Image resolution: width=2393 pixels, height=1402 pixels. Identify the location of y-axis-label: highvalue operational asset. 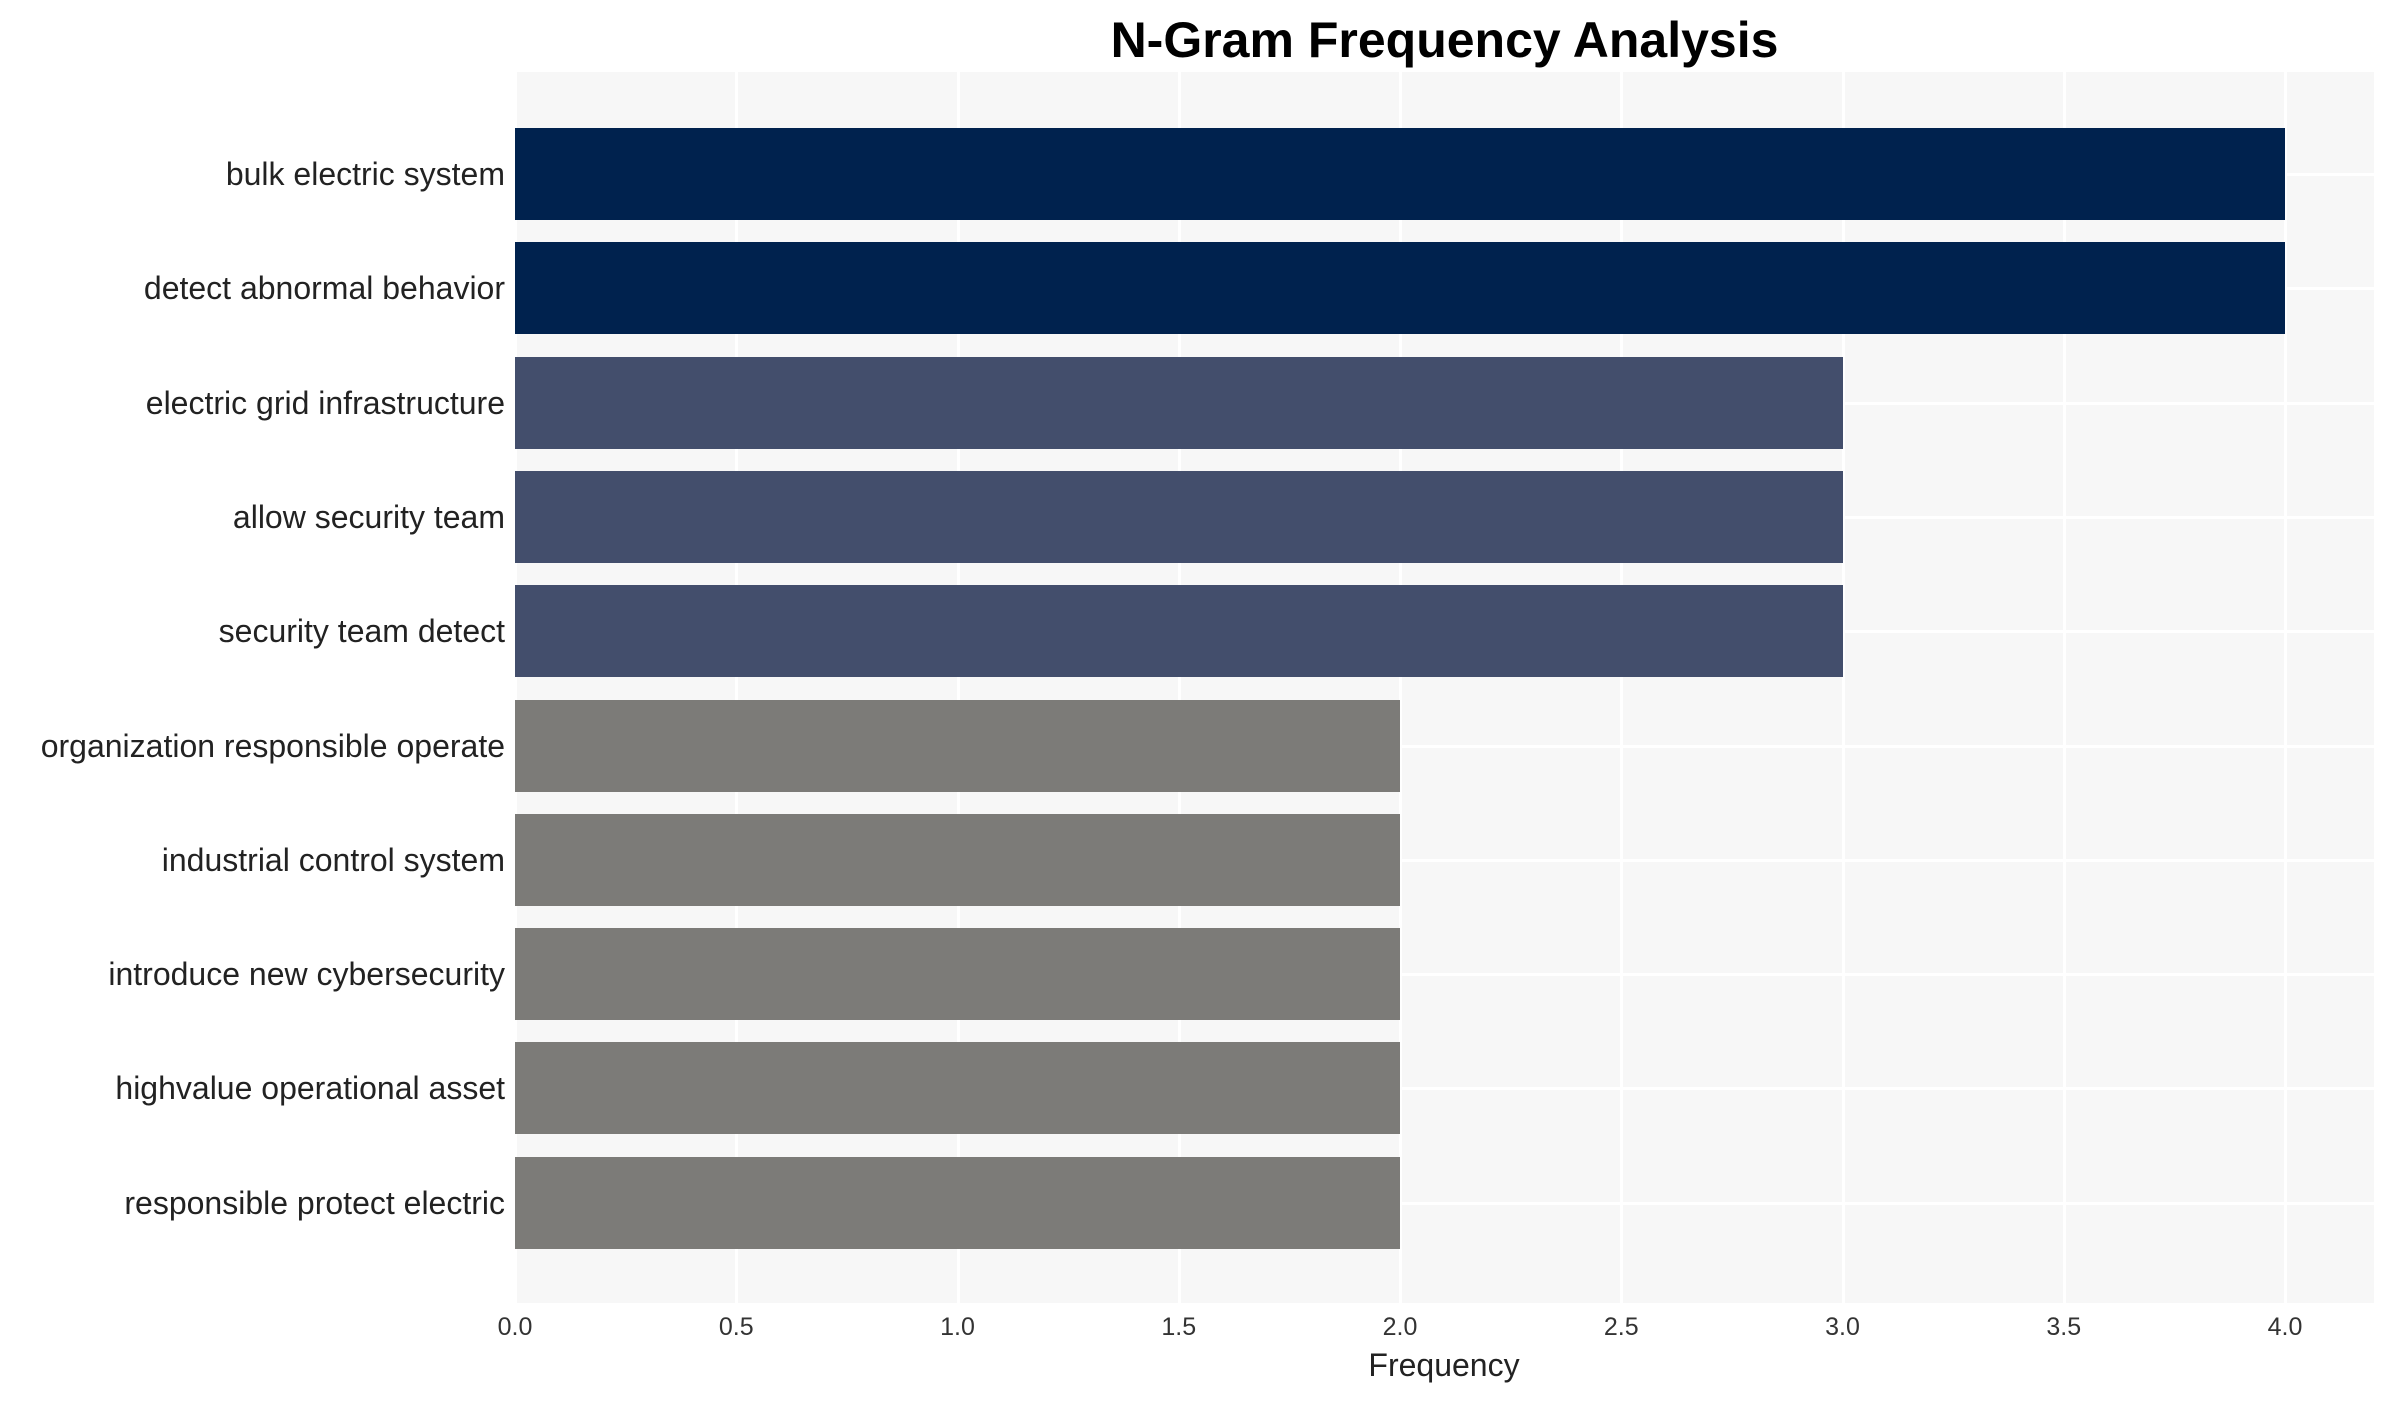
(310, 1088).